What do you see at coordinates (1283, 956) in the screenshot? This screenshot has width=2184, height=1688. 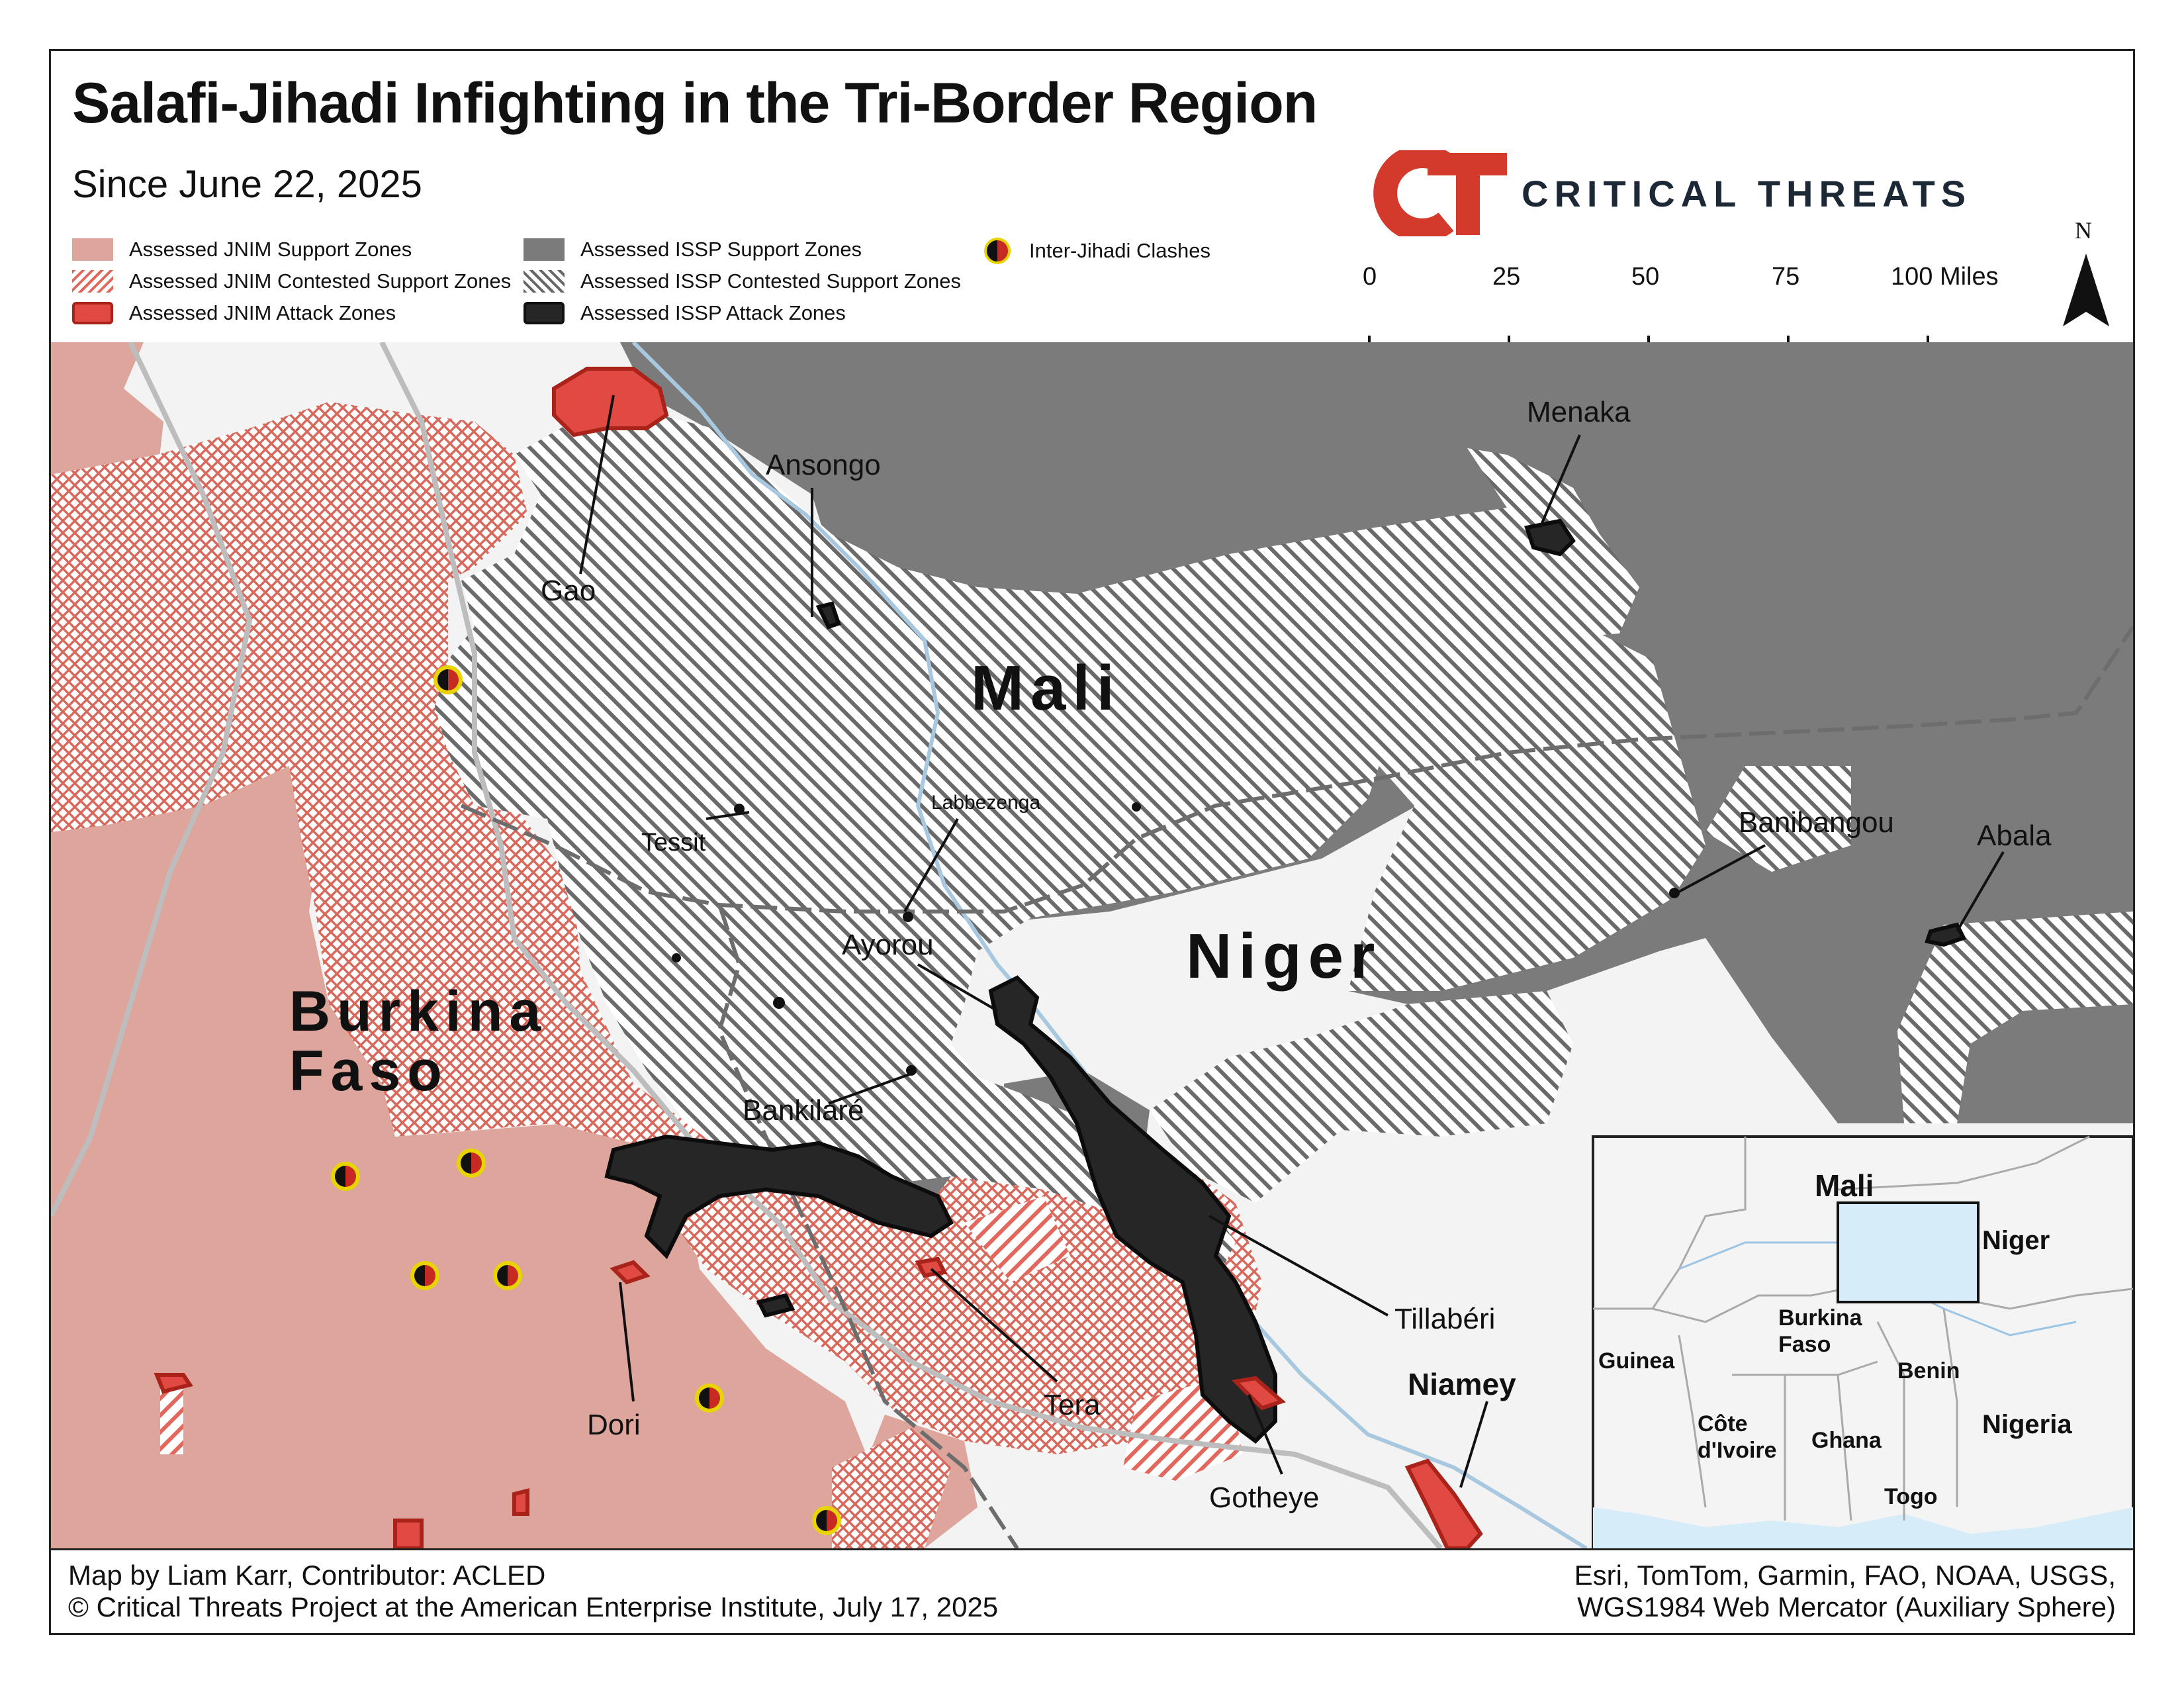 I see `country-label-niger: Niger` at bounding box center [1283, 956].